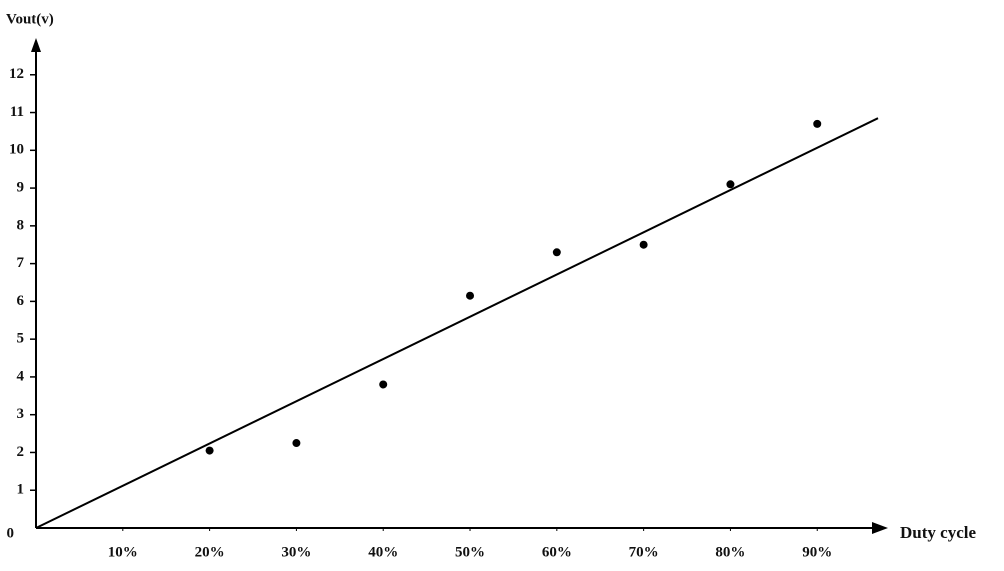  Describe the element at coordinates (21, 225) in the screenshot. I see `y-tick-label: 8` at that location.